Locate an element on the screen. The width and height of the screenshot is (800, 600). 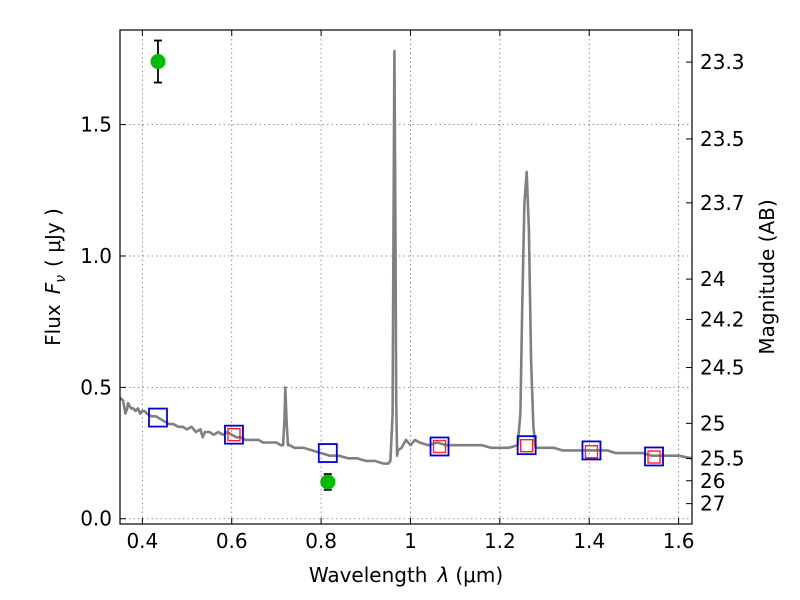
y2-axis-title: Magnitude (AB) is located at coordinates (767, 276).